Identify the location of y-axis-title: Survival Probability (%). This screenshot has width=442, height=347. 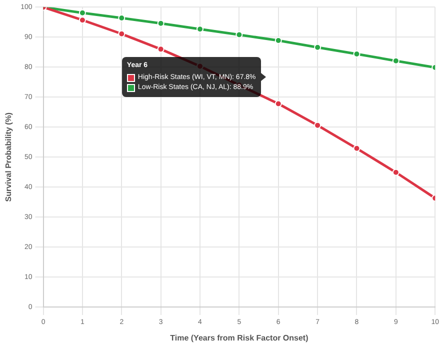
(9, 157).